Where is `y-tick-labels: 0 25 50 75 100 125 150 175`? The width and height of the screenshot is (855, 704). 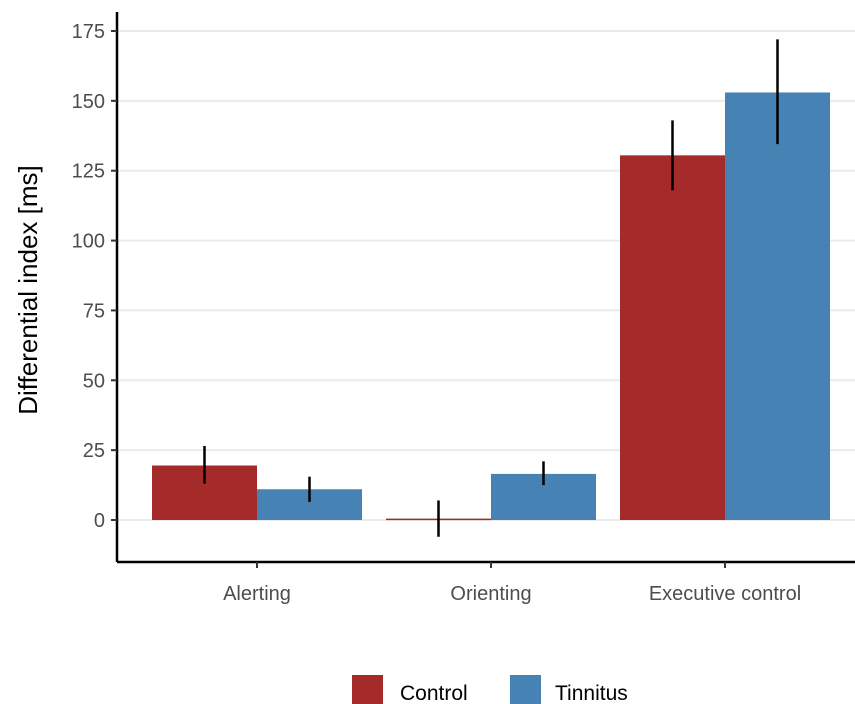
y-tick-labels: 0 25 50 75 100 125 150 175 is located at coordinates (88, 276).